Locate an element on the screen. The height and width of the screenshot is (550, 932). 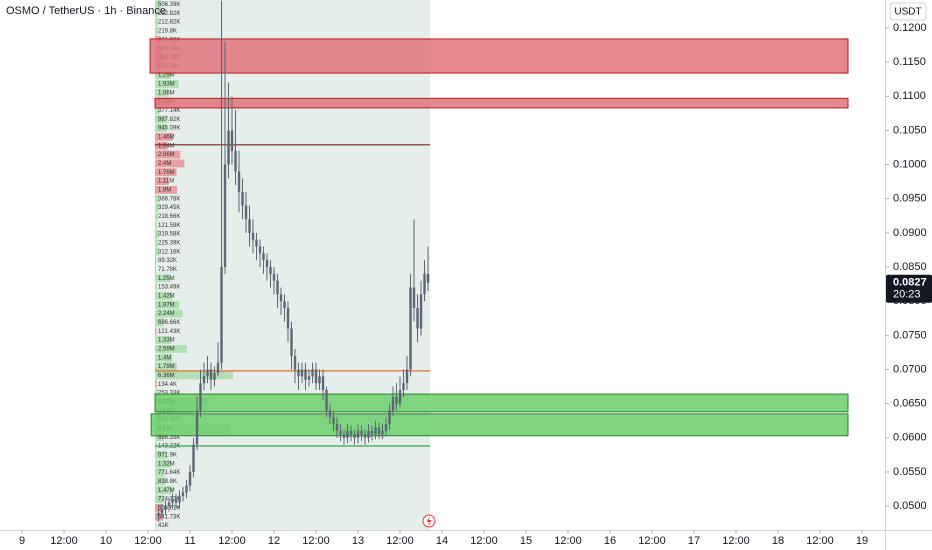
profile-label: 1.97M is located at coordinates (166, 305).